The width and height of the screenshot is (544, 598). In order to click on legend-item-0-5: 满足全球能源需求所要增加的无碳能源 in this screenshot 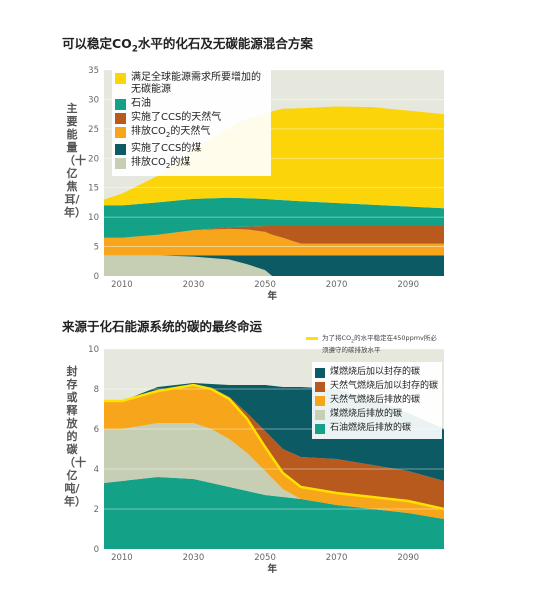, I will do `click(191, 84)`.